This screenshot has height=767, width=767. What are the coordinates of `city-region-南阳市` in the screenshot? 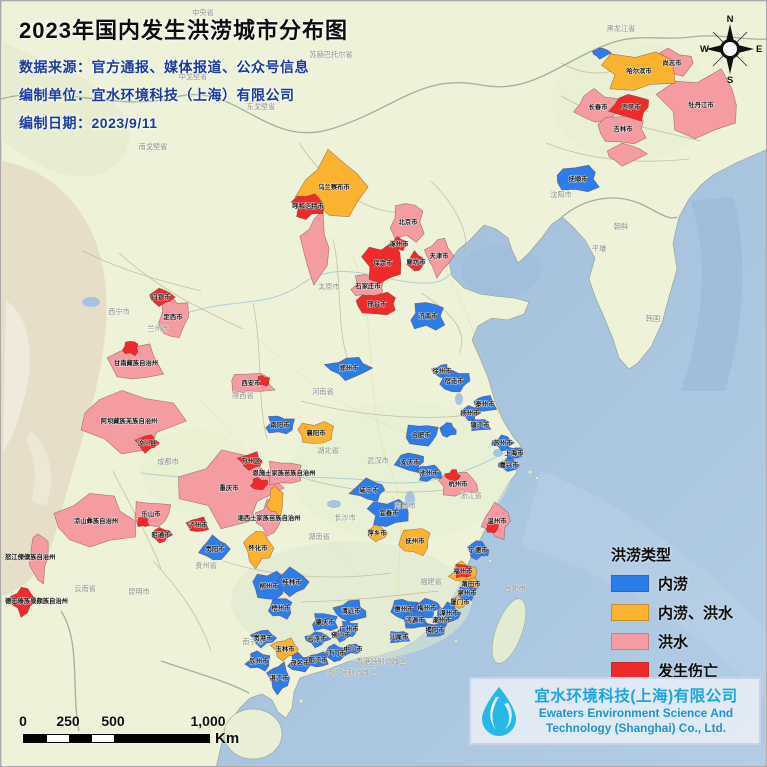 It's located at (280, 425).